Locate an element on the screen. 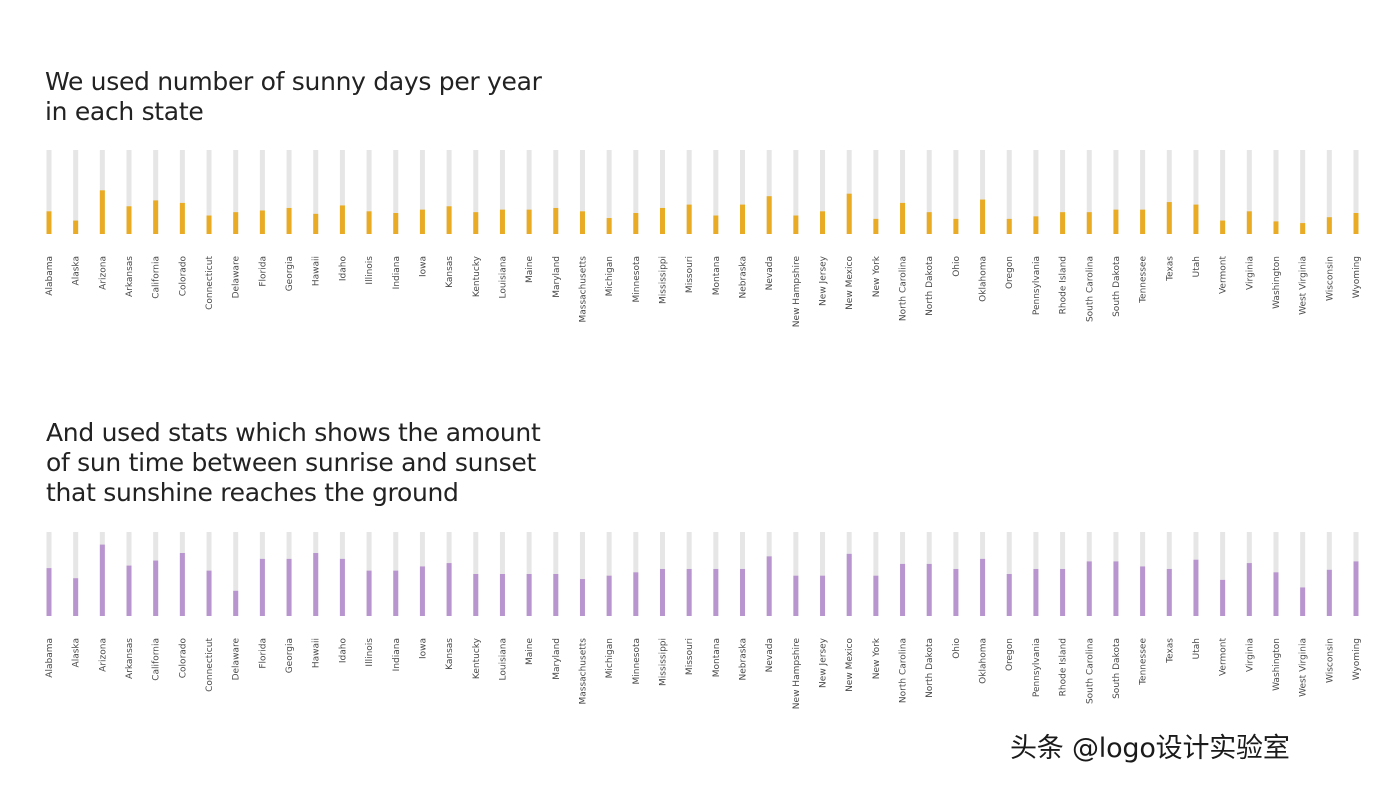  sun-time-tick-label: Montana is located at coordinates (717, 657).